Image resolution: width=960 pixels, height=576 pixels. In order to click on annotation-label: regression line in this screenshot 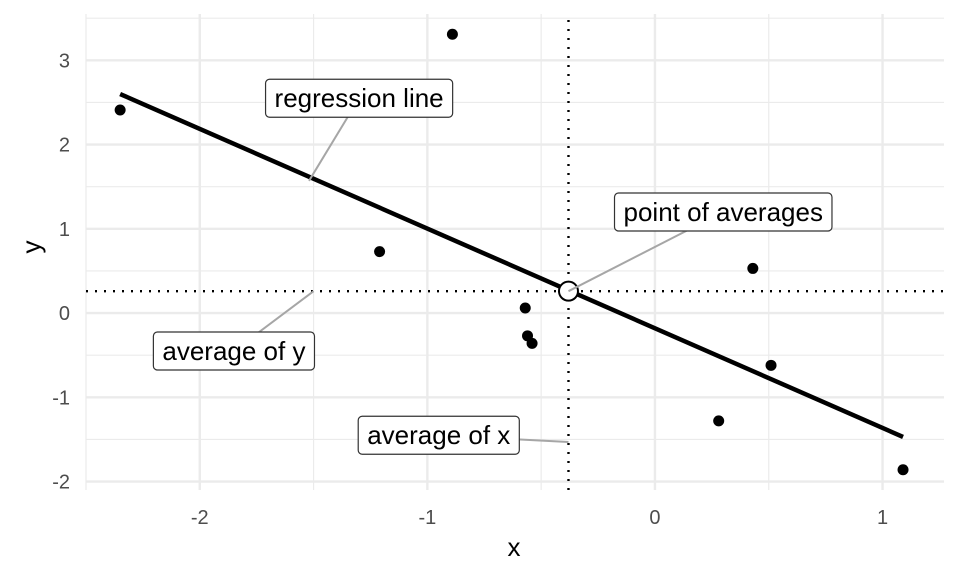, I will do `click(359, 98)`.